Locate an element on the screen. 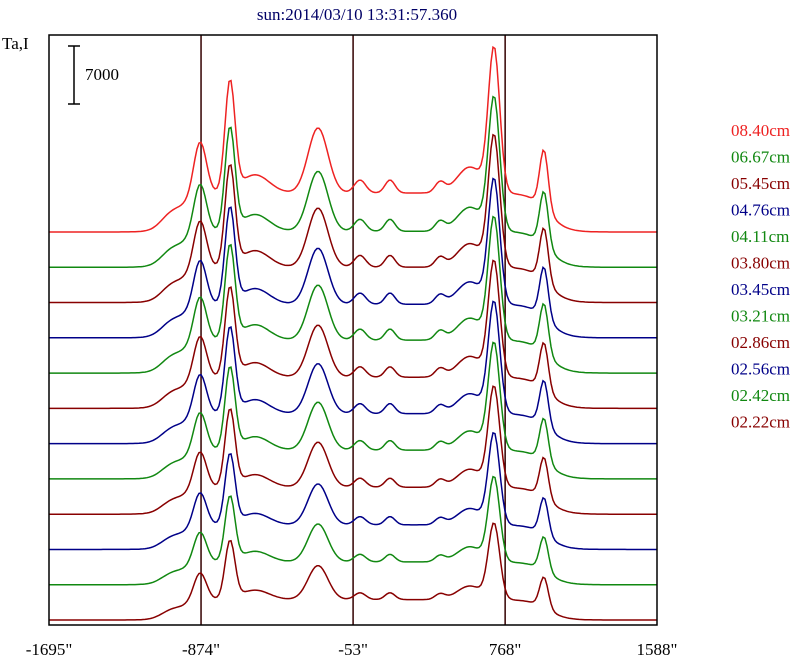 The height and width of the screenshot is (662, 807). legend-item: 02.86cm is located at coordinates (760, 342).